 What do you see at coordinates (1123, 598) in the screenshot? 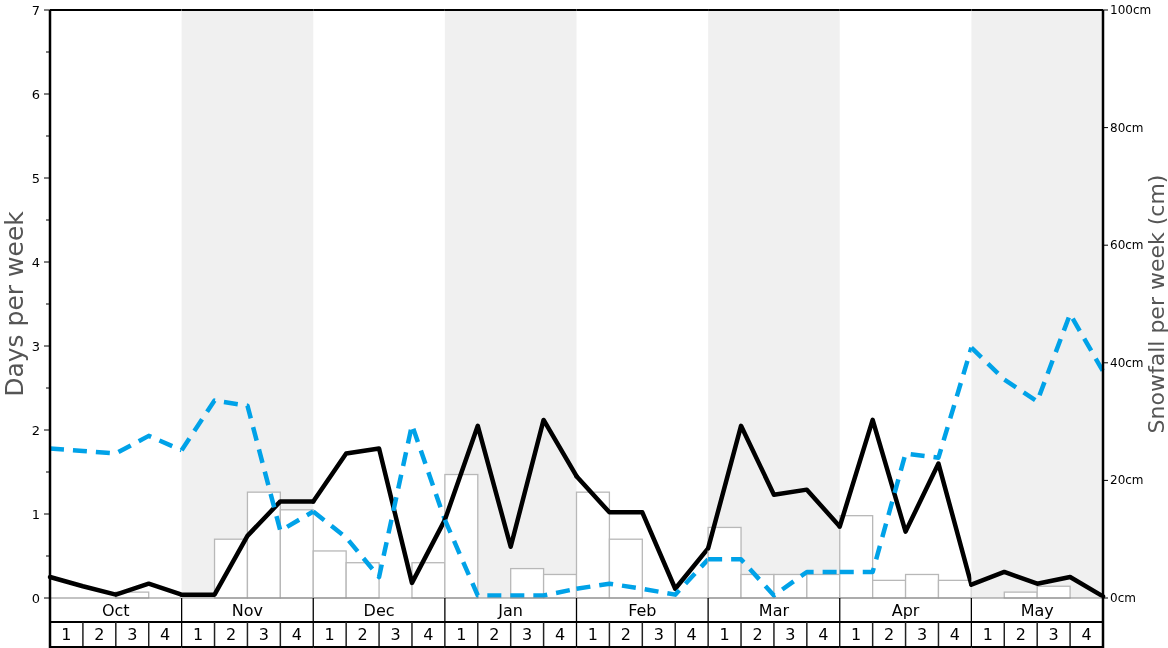
I see `y2-tick-label: 0cm` at bounding box center [1123, 598].